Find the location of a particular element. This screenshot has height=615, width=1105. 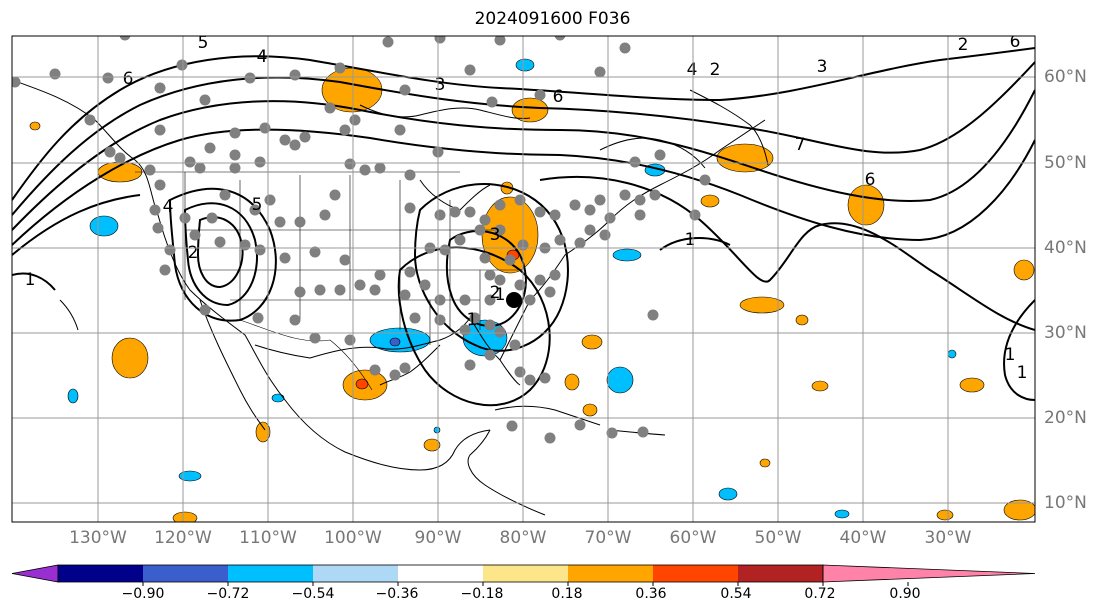

contour-label: 2 is located at coordinates (495, 293).